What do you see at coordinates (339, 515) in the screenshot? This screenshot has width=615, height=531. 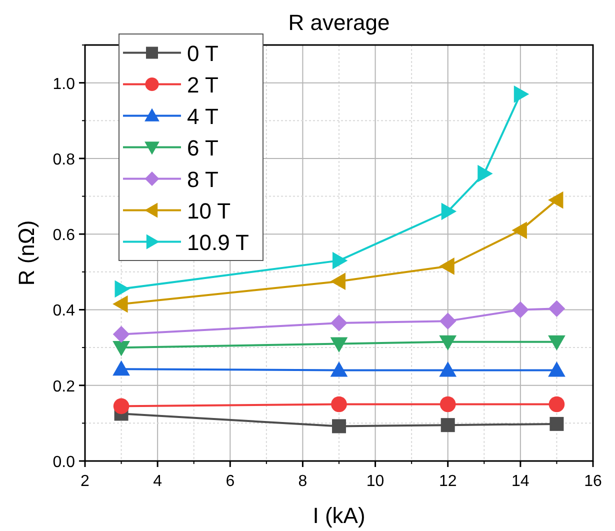 I see `x-axis-title: I (kA)` at bounding box center [339, 515].